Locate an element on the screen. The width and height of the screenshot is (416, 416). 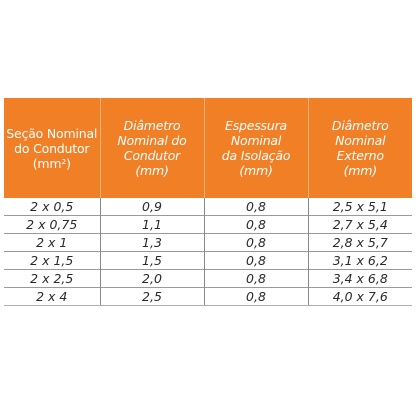
table-row: 2 x 1,5 1,5 0,8 3,1 x 6,2 is located at coordinates (208, 260).